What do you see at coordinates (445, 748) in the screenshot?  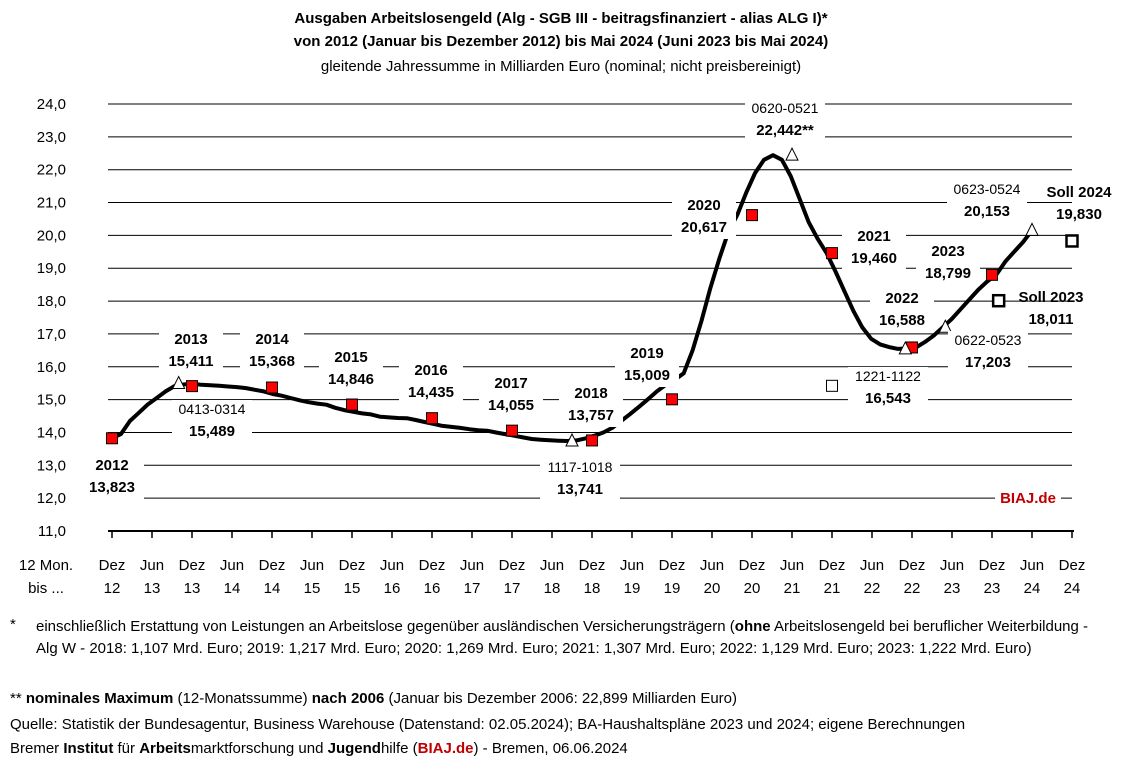 I see `publisher-link: BIAJ.de` at bounding box center [445, 748].